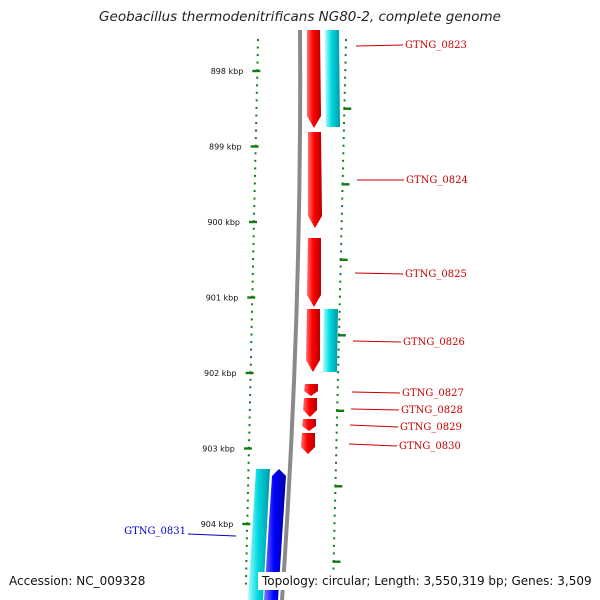 This screenshot has height=600, width=600. I want to click on accession-text: Accession: NC_009328, so click(77, 581).